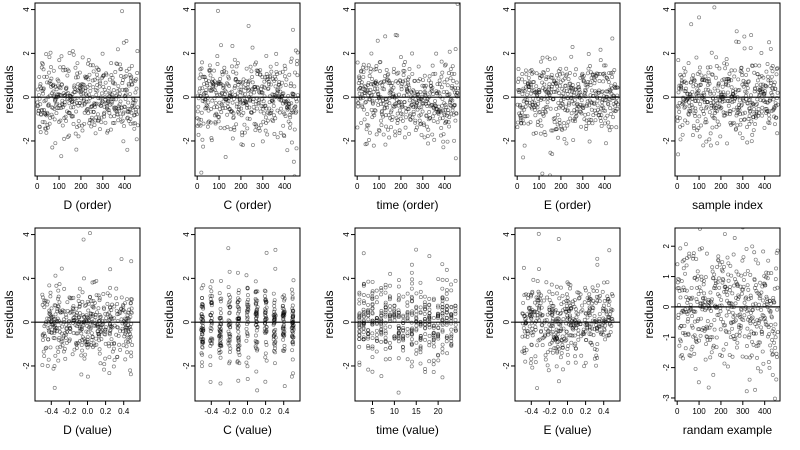  I want to click on y-tick-label: 0, so click(186, 321).